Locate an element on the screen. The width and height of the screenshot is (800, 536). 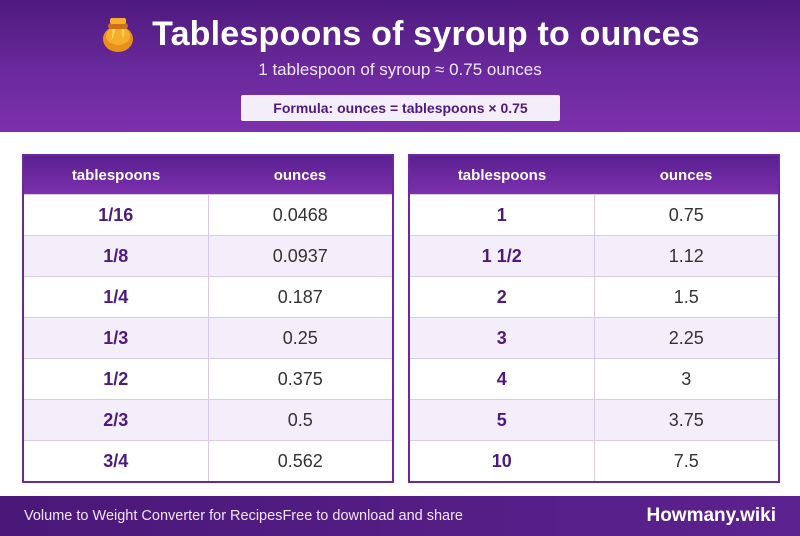
table-row: 1/8 0.0937 is located at coordinates (208, 255).